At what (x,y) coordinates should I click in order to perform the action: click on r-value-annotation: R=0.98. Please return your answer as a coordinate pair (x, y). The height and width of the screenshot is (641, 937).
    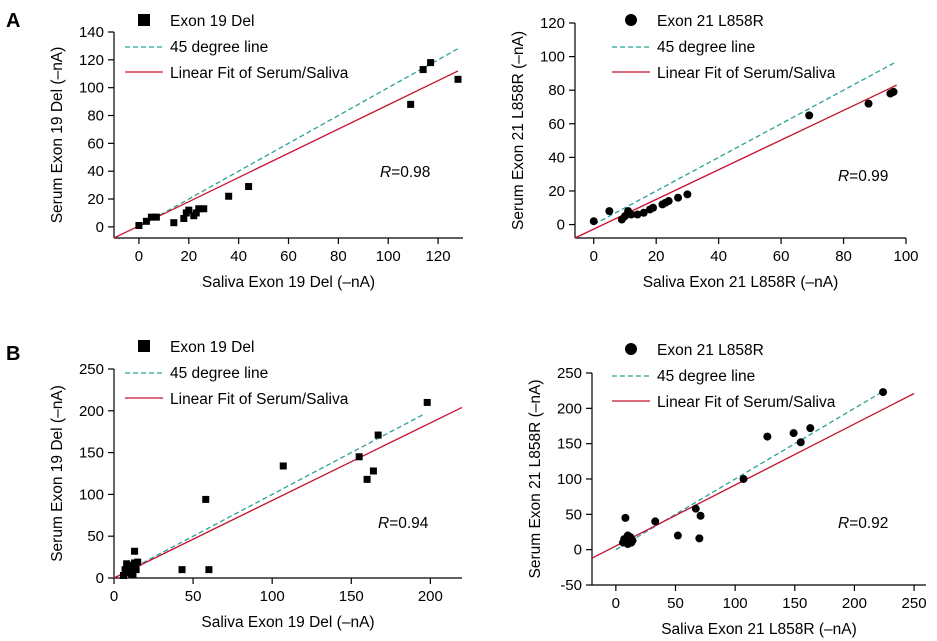
    Looking at the image, I should click on (405, 172).